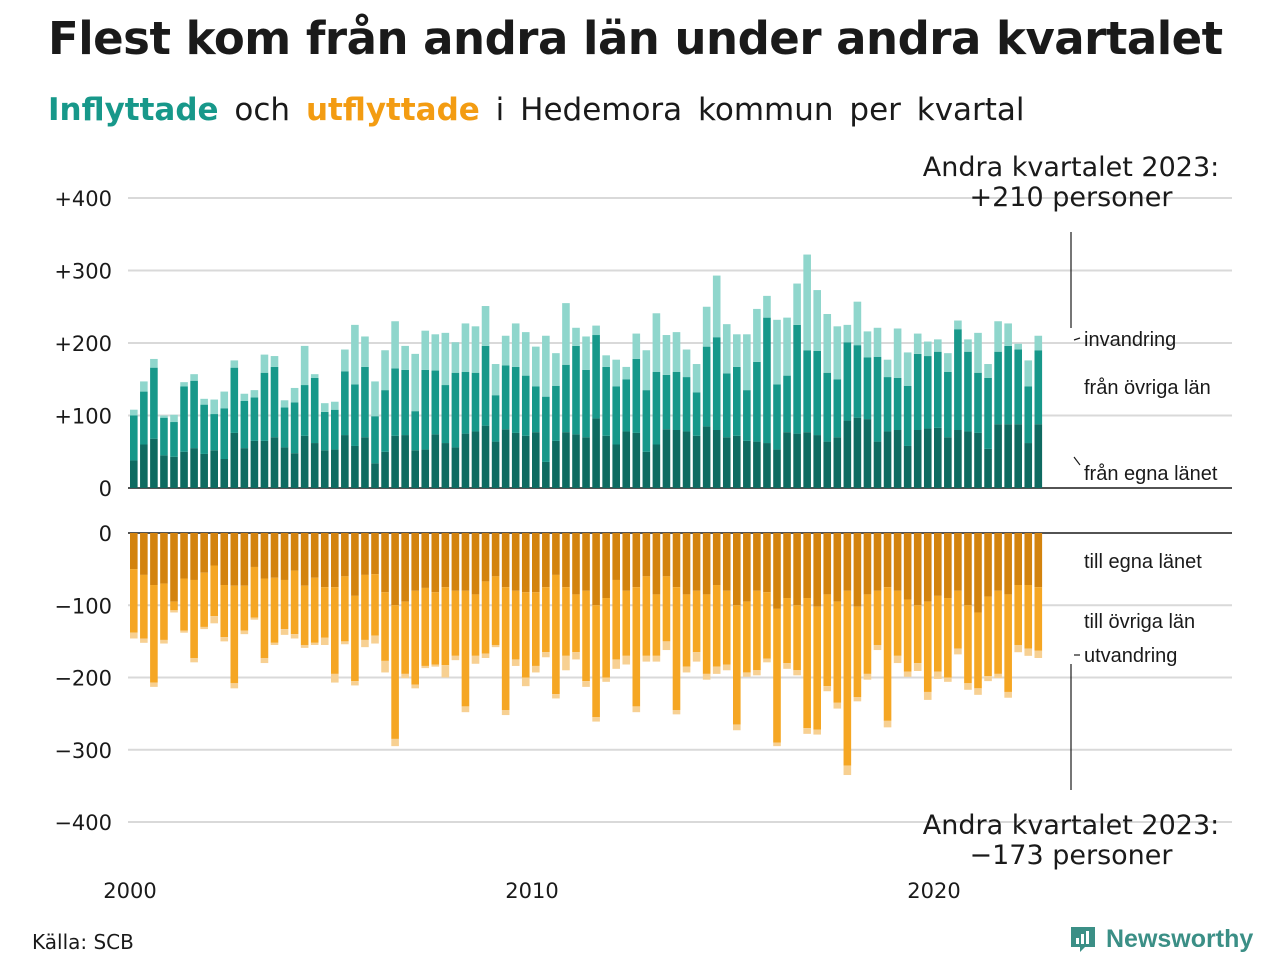 The height and width of the screenshot is (960, 1280). Describe the element at coordinates (1083, 939) in the screenshot. I see `newsworthy-logo-icon` at that location.